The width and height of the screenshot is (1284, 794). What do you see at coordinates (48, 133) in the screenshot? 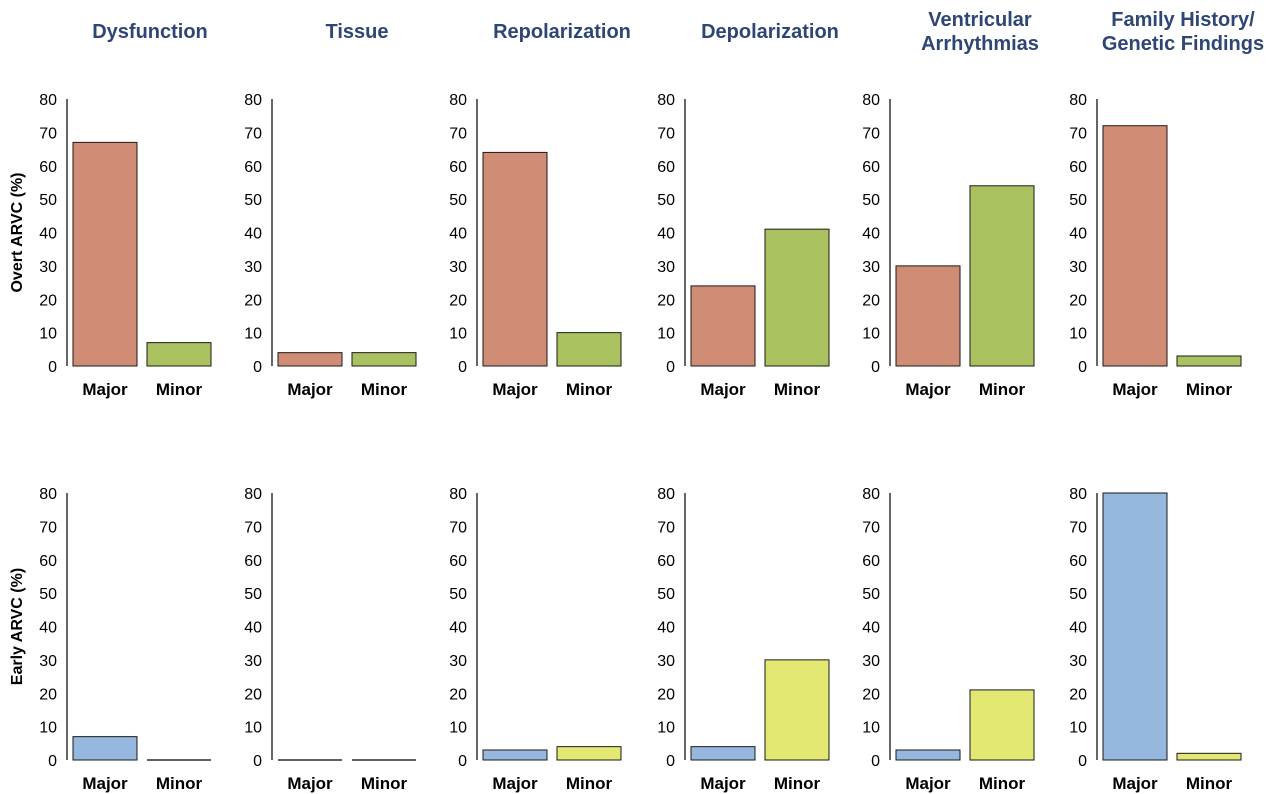
I see `y-tick-label-r1c1-70: 70` at bounding box center [48, 133].